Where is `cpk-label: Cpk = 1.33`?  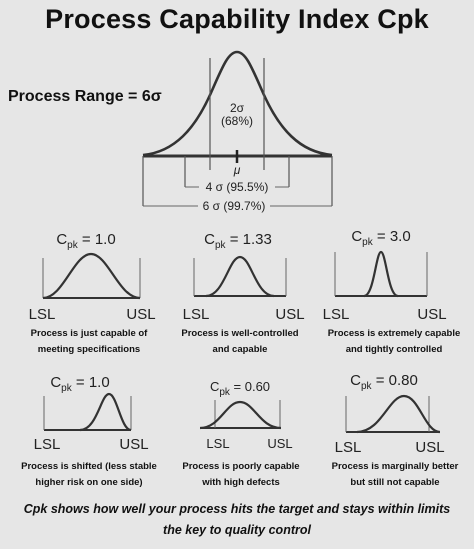 cpk-label: Cpk = 1.33 is located at coordinates (238, 241).